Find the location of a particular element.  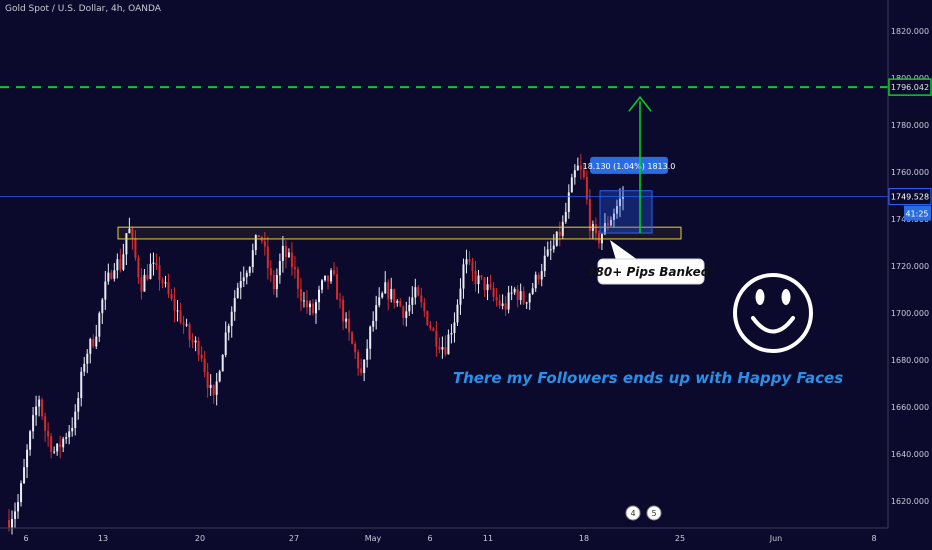

callout-pointer is located at coordinates (624, 250).